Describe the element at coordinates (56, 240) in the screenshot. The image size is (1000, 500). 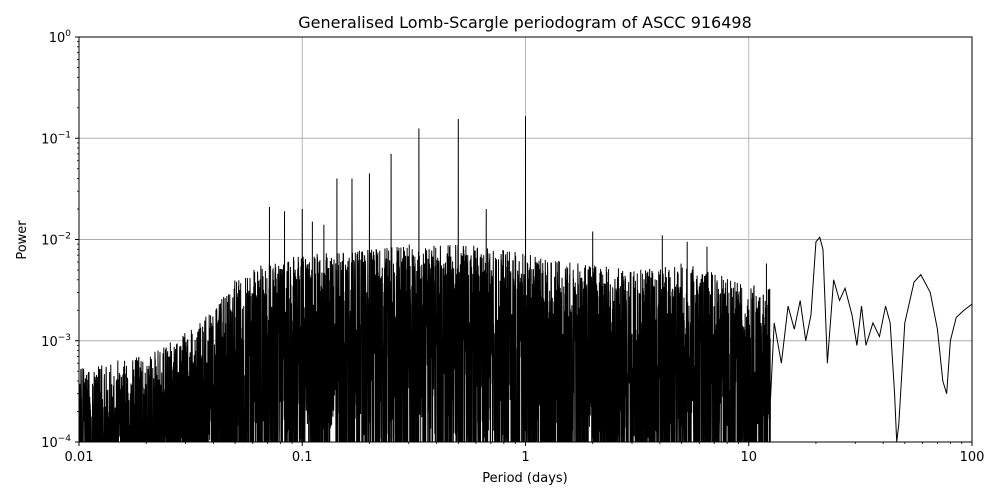
I see `y-tick-label-2: 10⁻²` at that location.